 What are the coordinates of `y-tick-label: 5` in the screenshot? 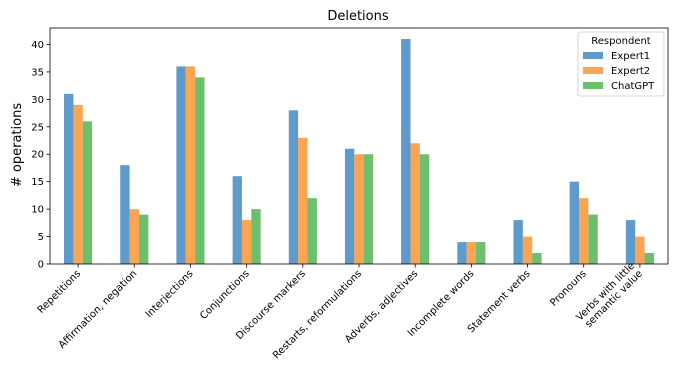 It's located at (41, 237).